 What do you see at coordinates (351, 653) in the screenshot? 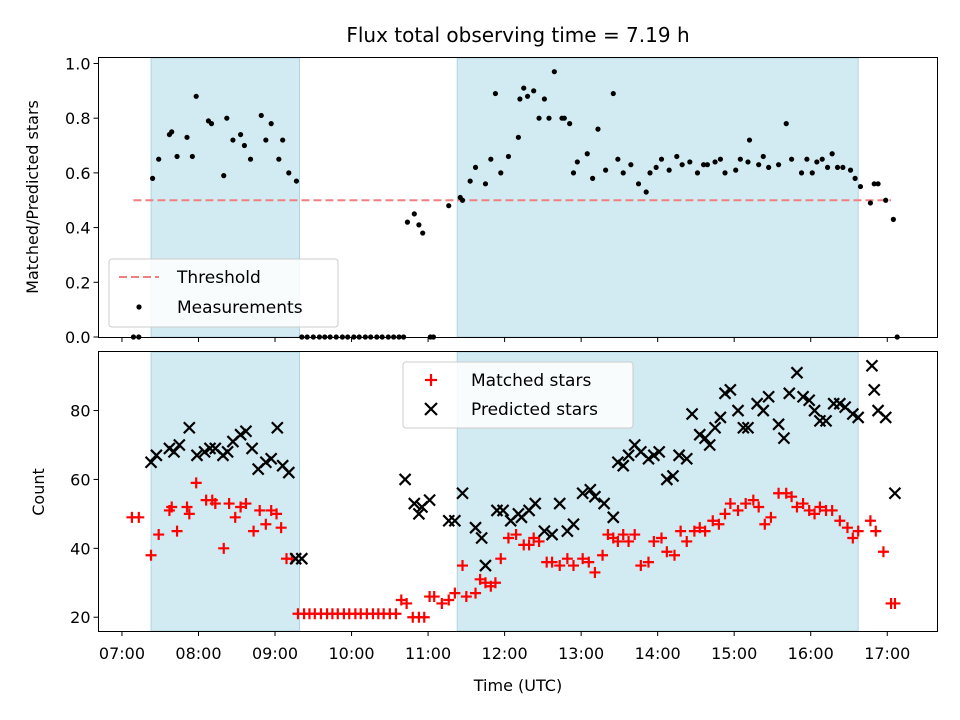
I see `x-tick-label: 10:00` at bounding box center [351, 653].